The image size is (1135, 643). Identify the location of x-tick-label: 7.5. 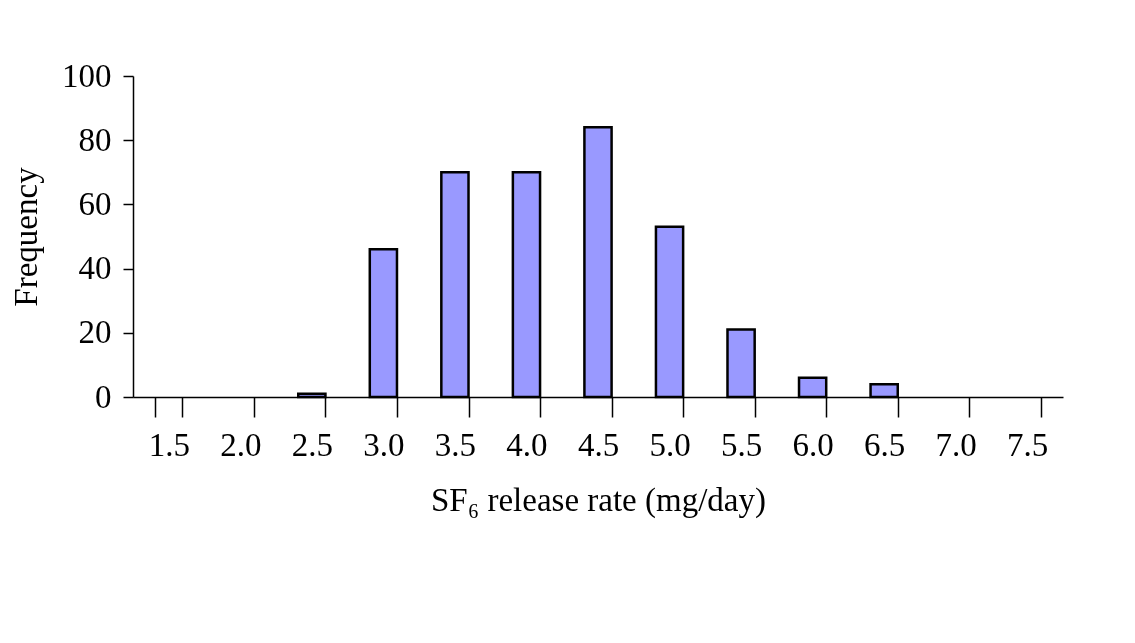
(1028, 444).